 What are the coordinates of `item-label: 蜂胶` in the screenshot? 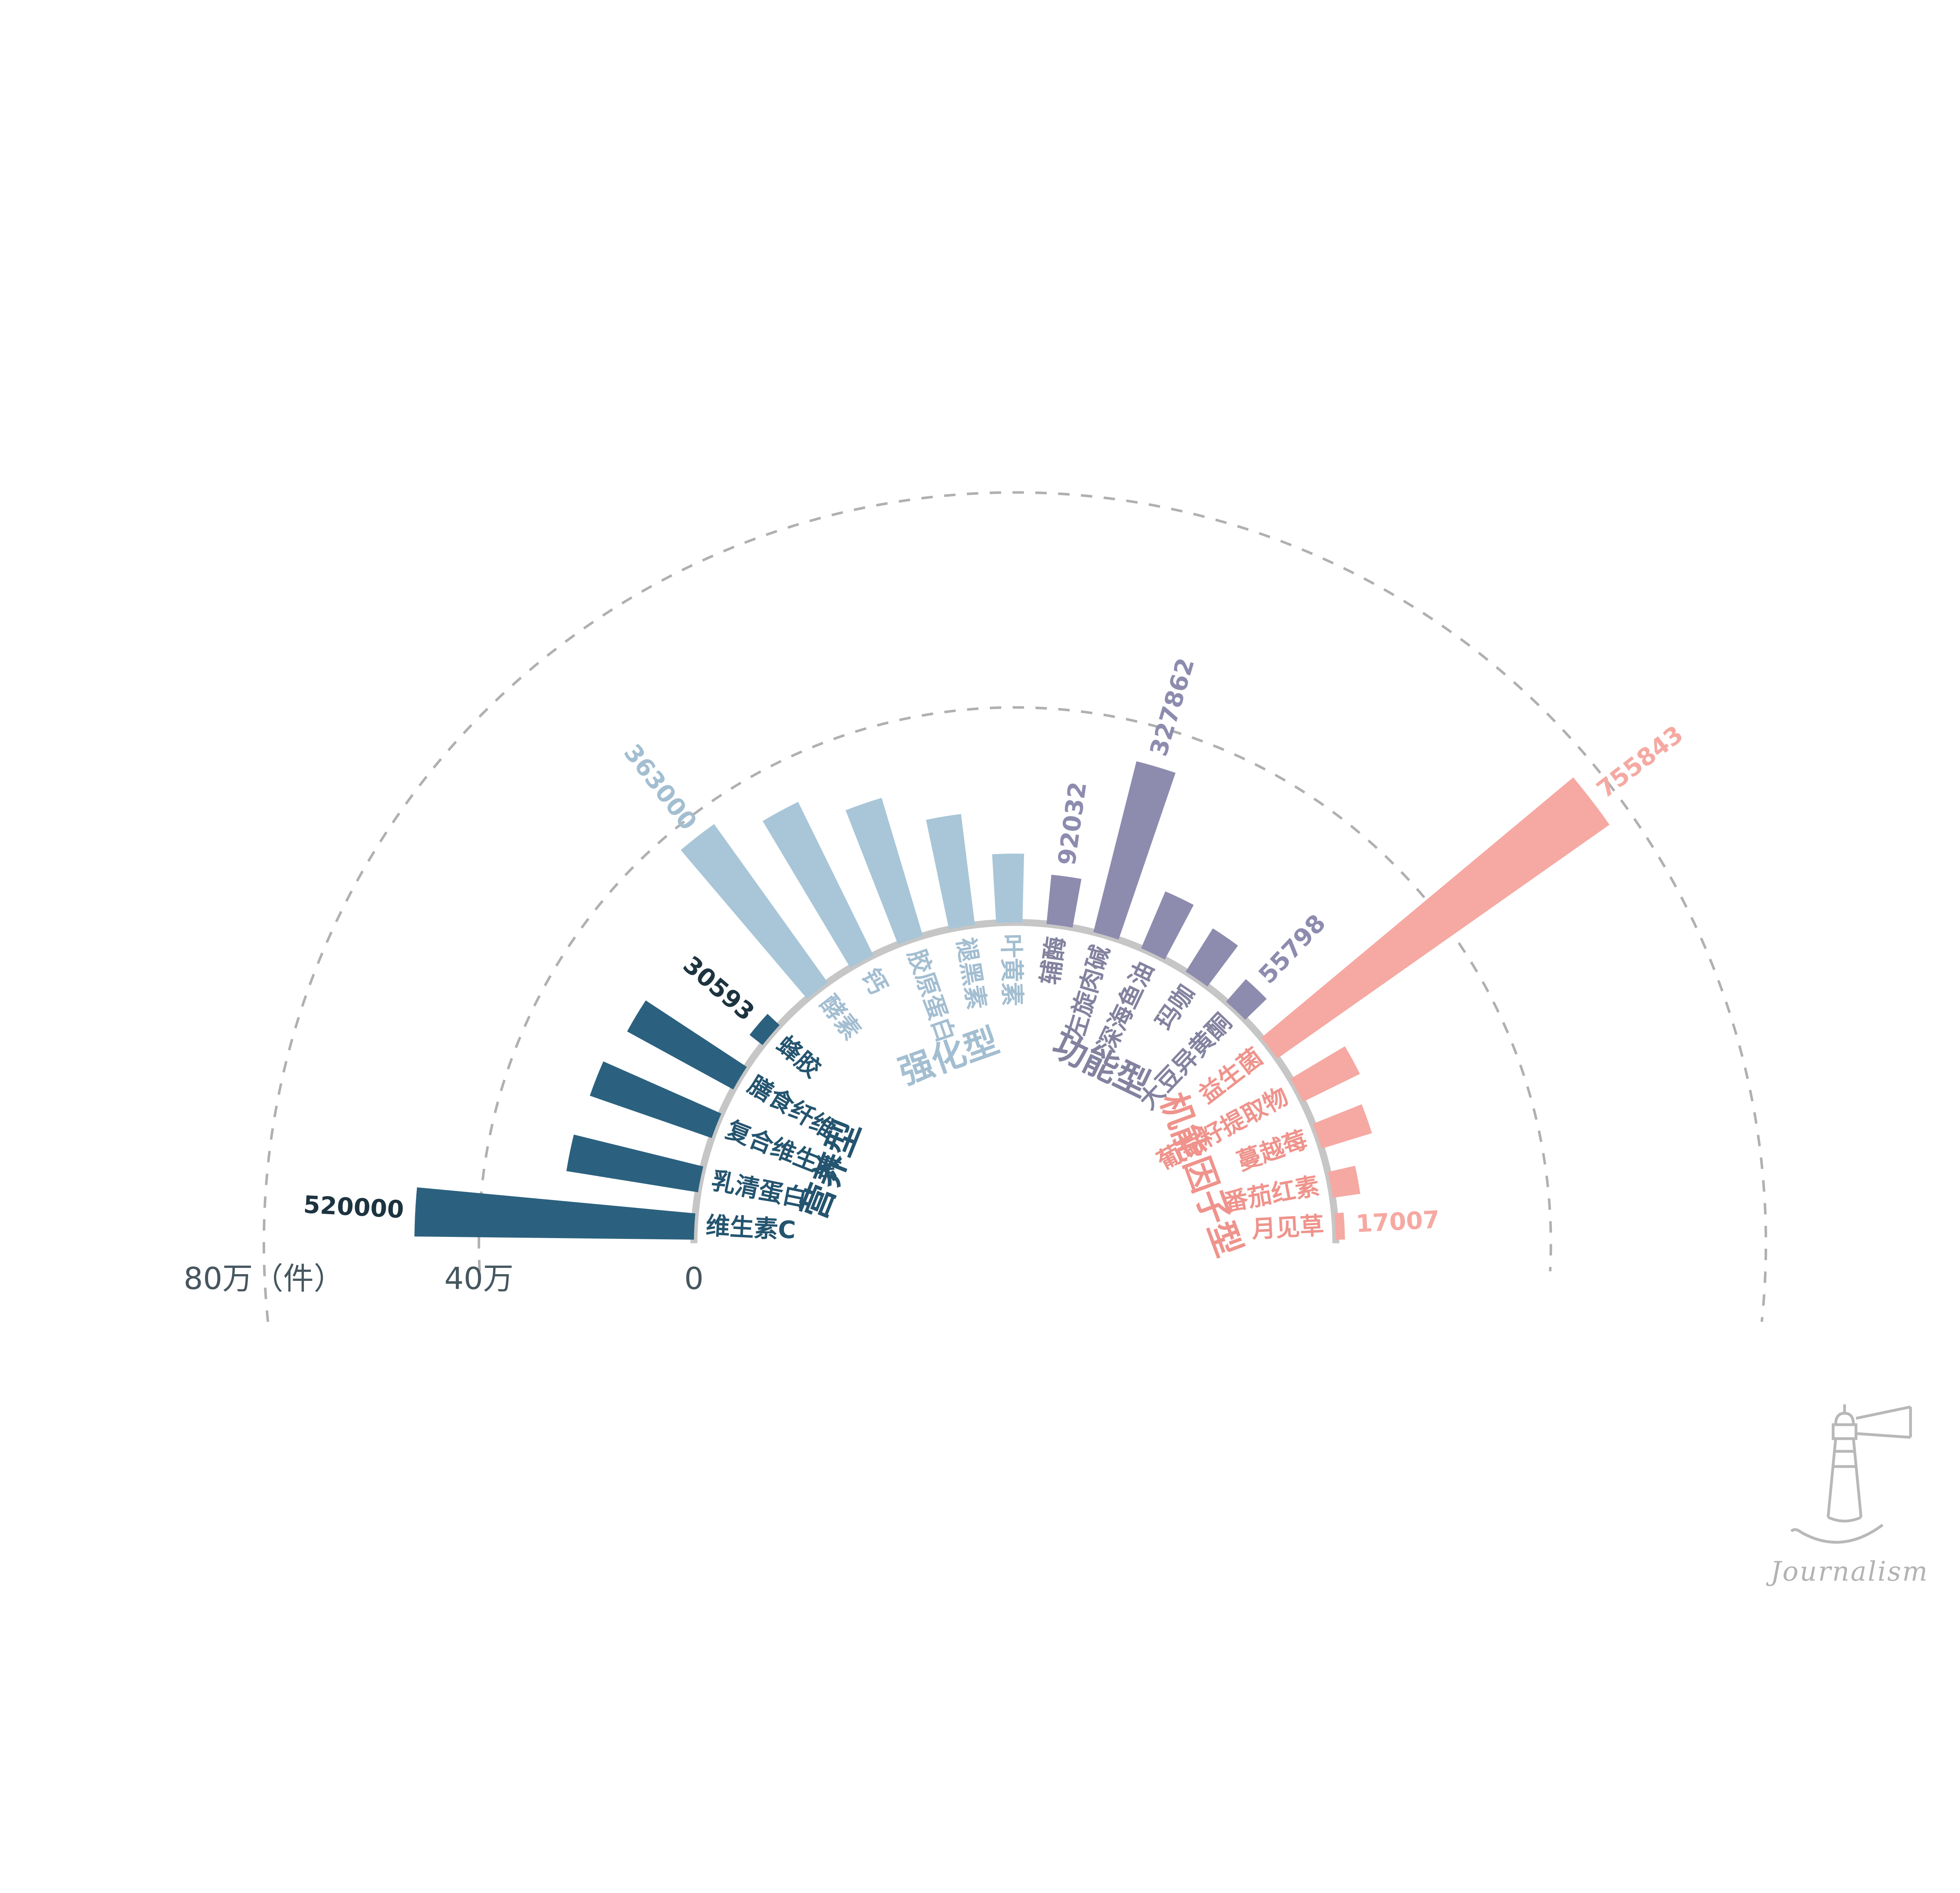 It's located at (798, 1057).